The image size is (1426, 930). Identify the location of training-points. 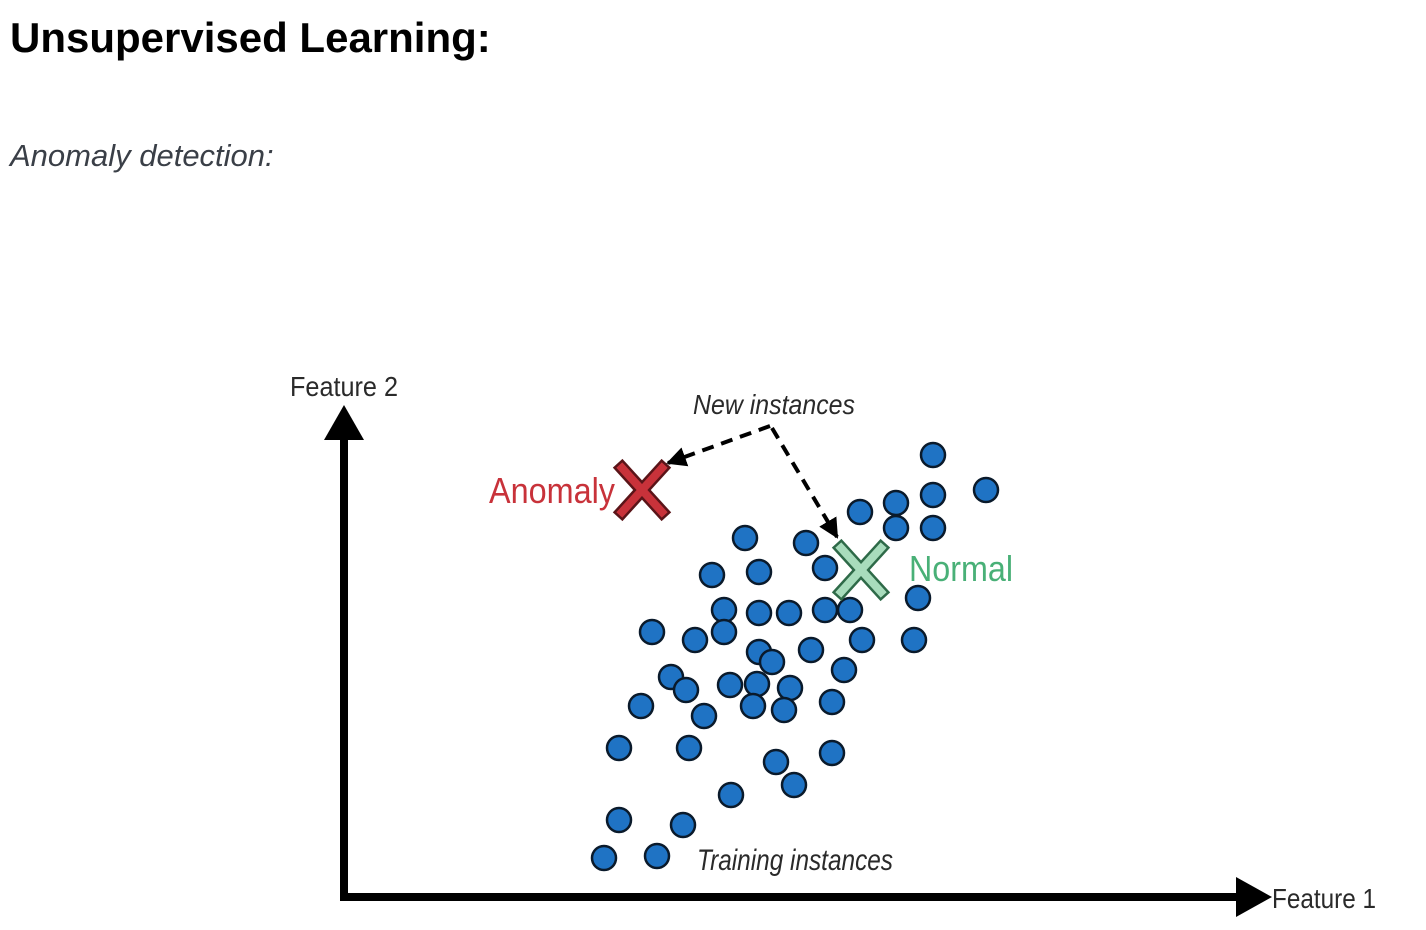
(795, 656).